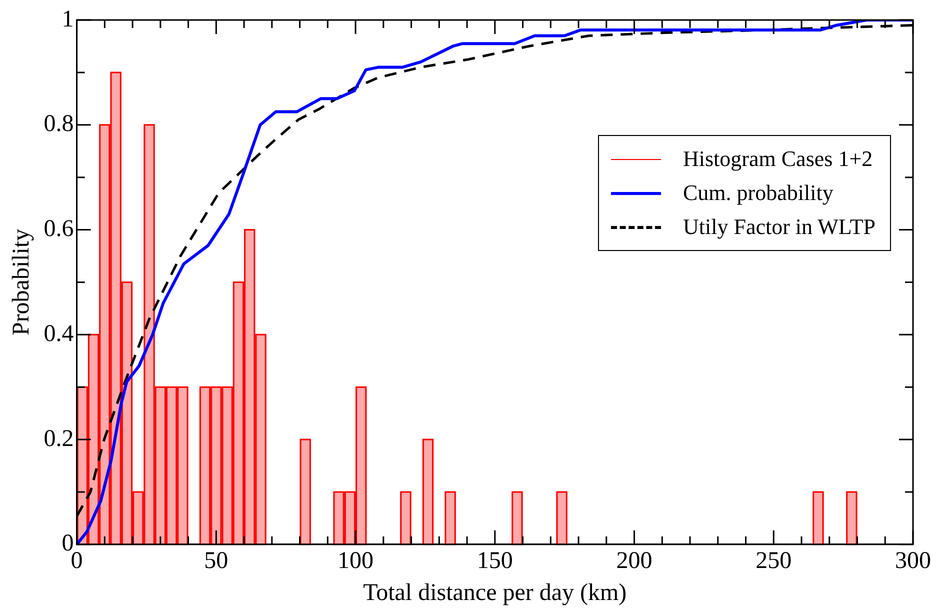 The image size is (941, 612). What do you see at coordinates (216, 561) in the screenshot?
I see `x-tick-label: 50` at bounding box center [216, 561].